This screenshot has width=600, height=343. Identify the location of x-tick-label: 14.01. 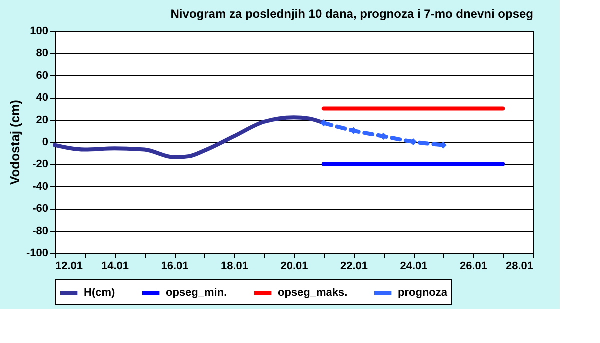
(115, 266).